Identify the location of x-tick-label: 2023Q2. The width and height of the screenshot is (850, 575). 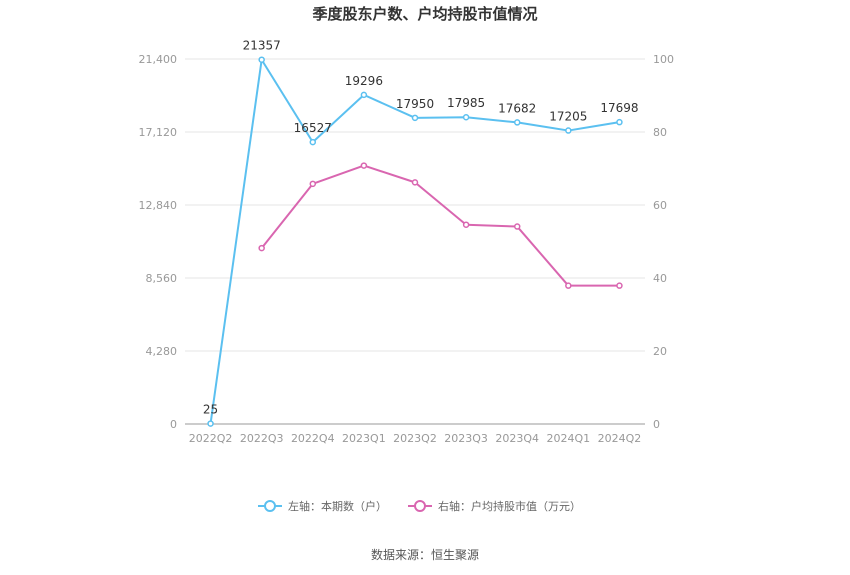
(415, 438).